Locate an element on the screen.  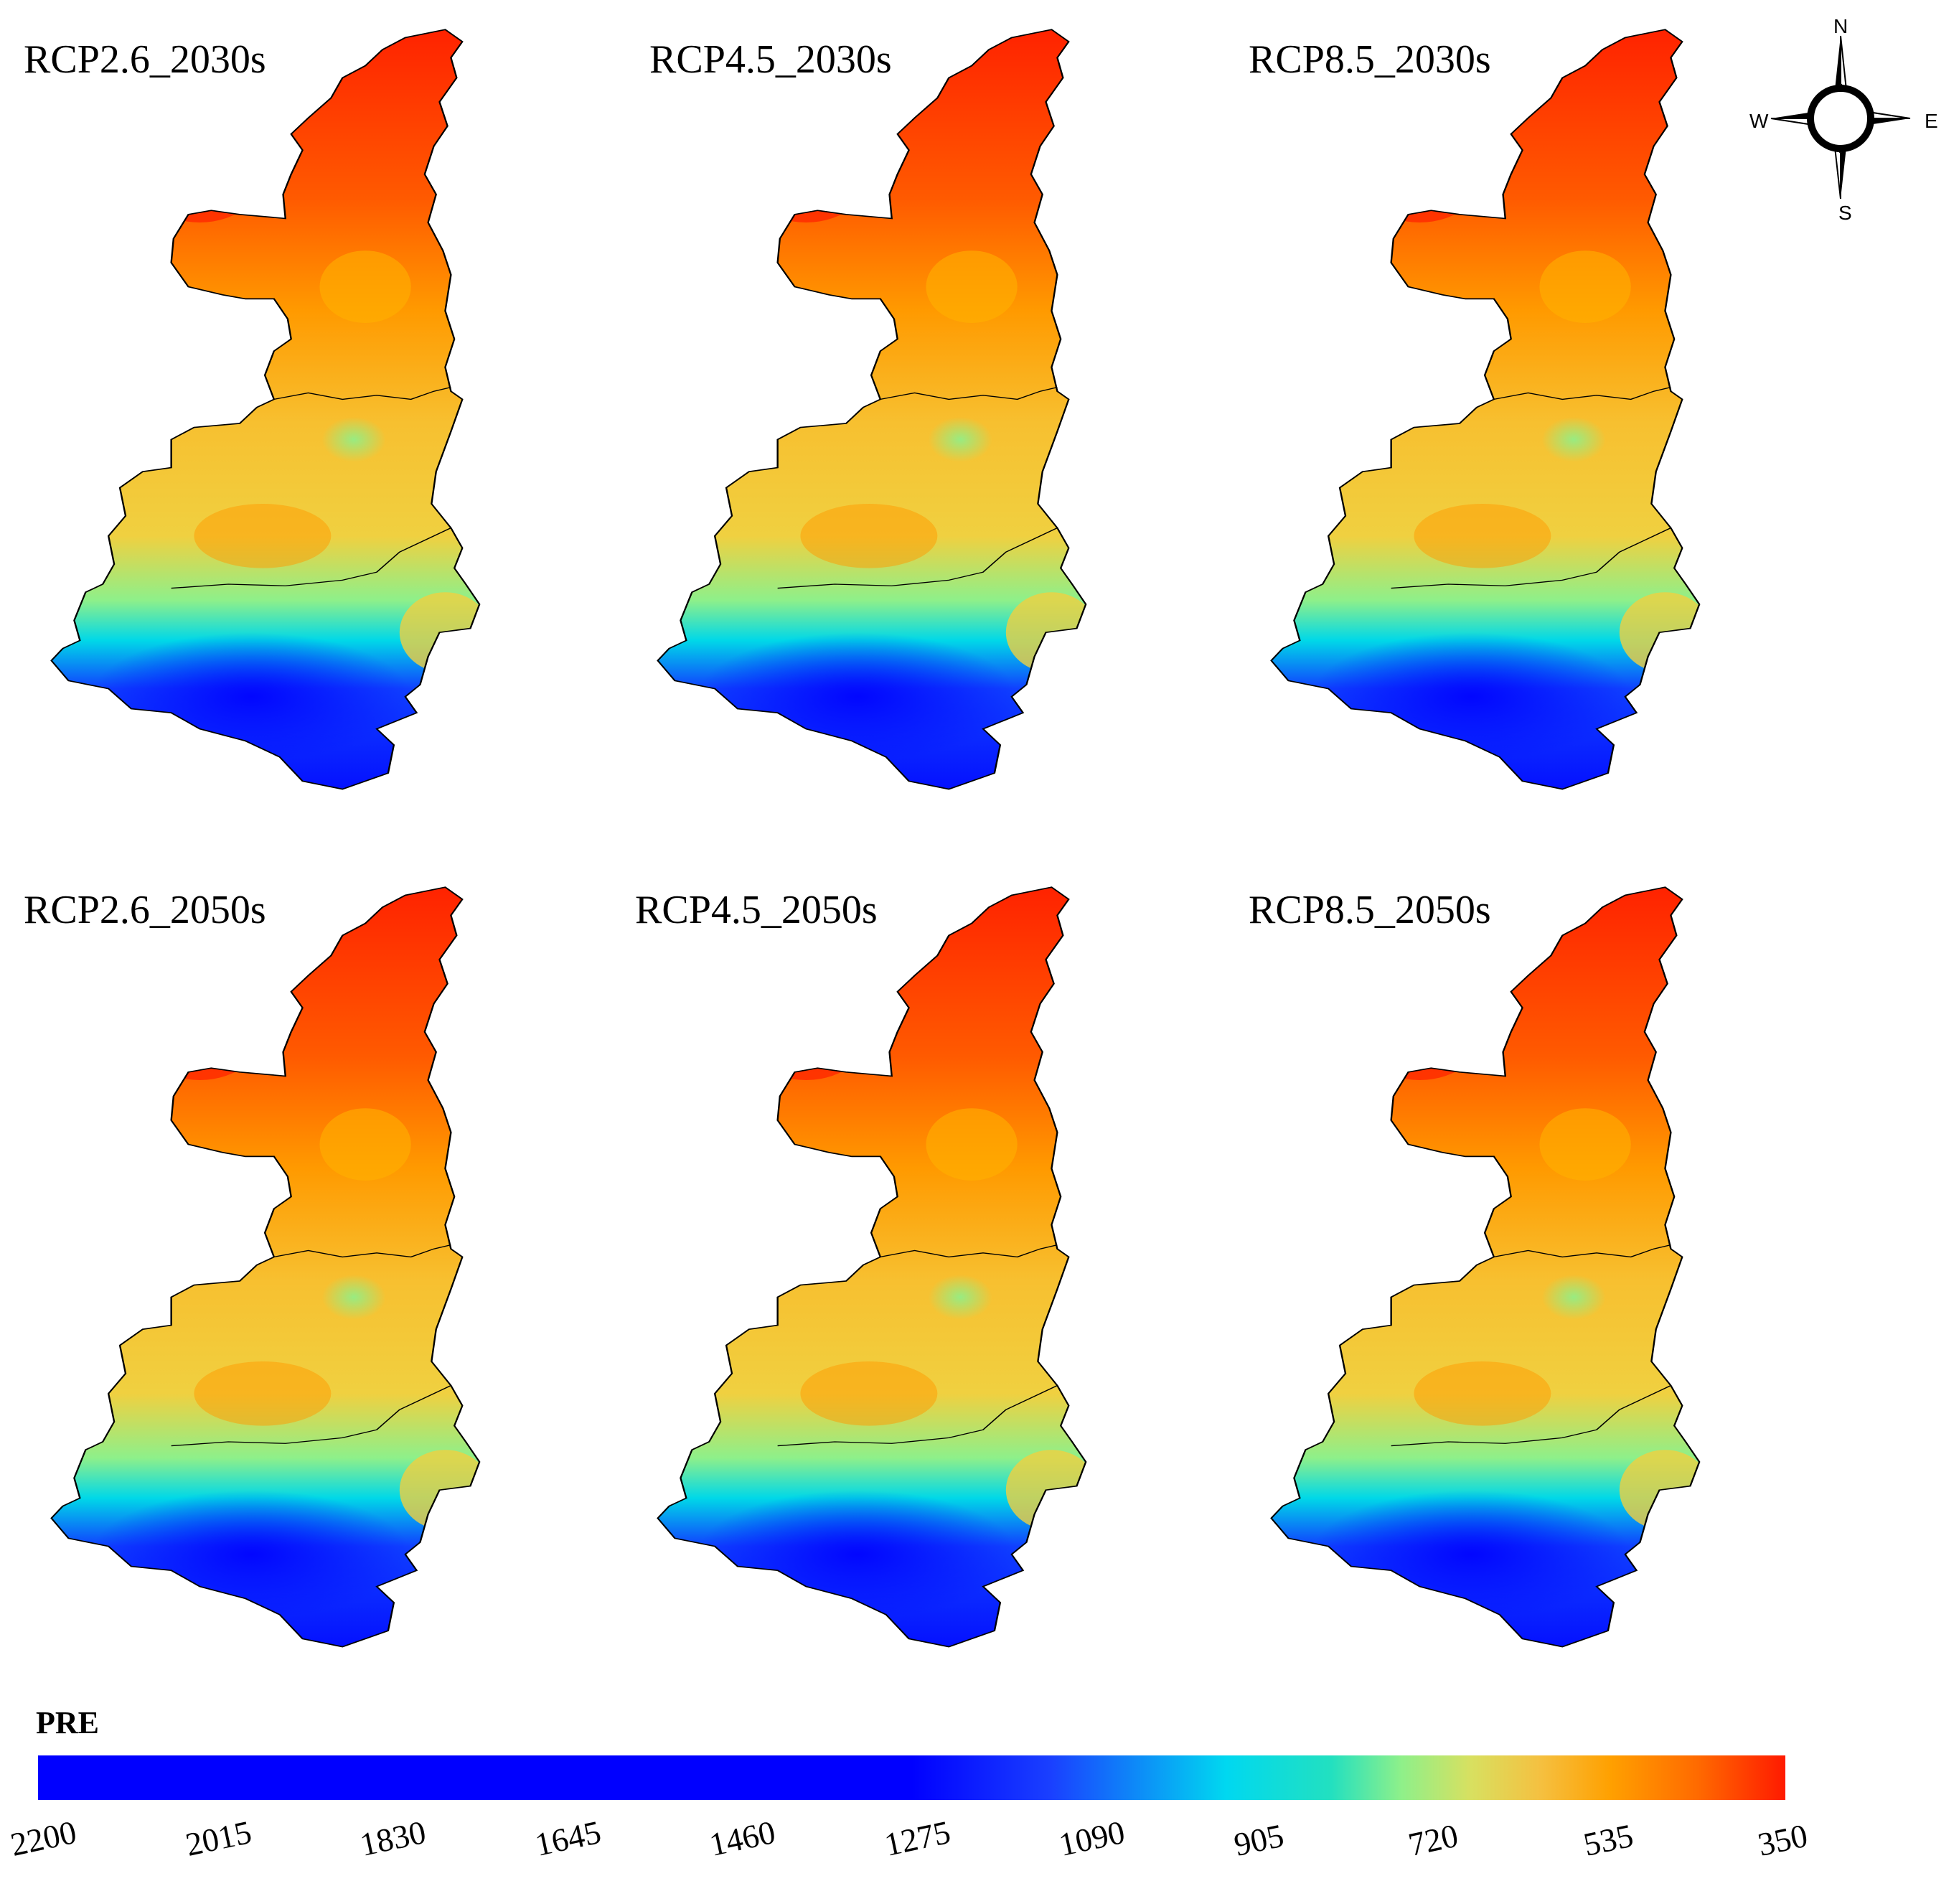
legend-tick-label: 1090 is located at coordinates (1092, 1838).